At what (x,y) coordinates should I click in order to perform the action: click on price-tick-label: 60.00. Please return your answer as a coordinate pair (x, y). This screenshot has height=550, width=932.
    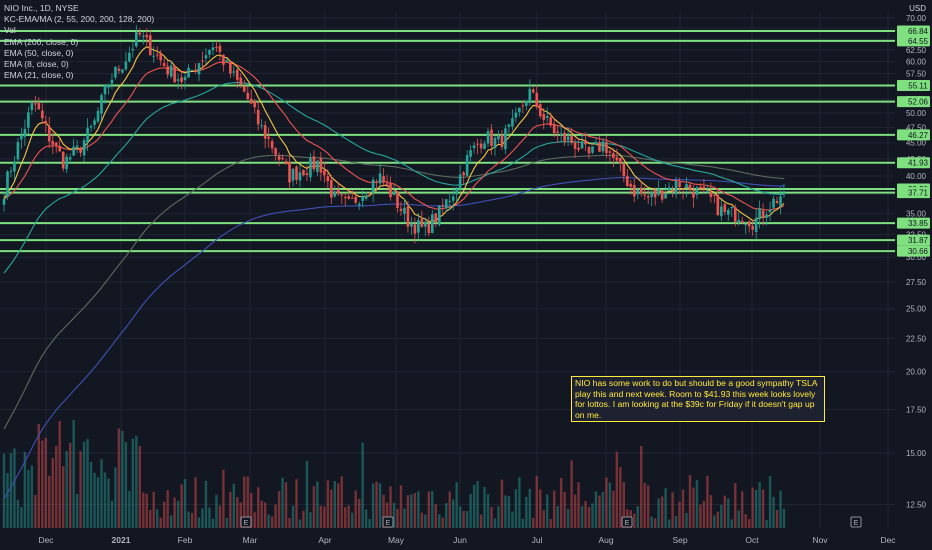
    Looking at the image, I should click on (916, 62).